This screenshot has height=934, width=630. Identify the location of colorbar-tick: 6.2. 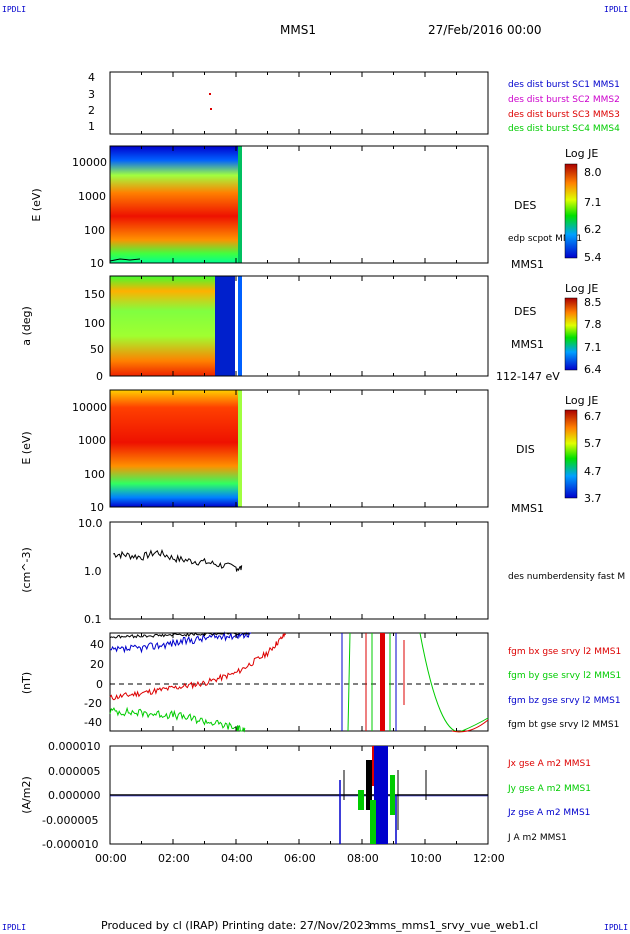
(593, 229).